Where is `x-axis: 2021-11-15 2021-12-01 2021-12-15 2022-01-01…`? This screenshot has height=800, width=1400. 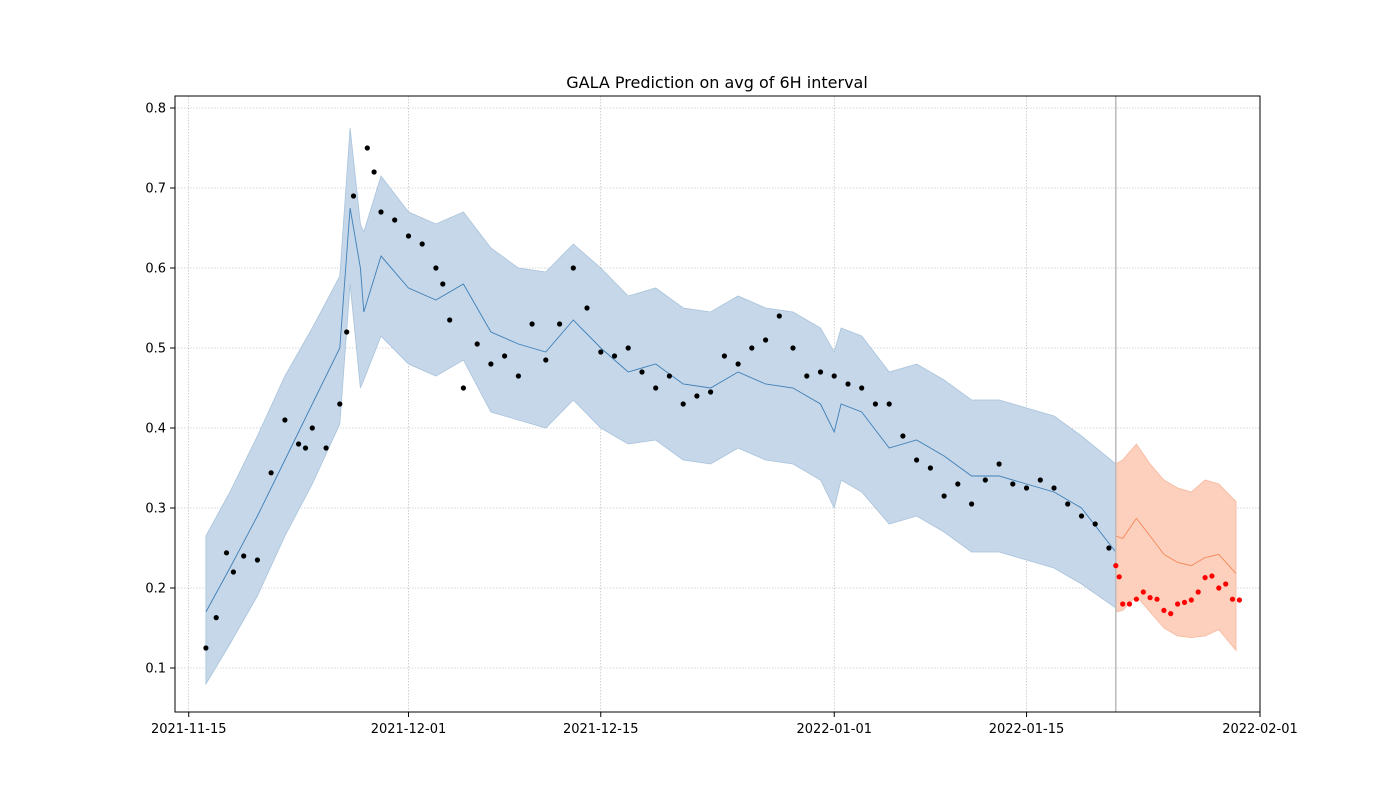
x-axis: 2021-11-15 2021-12-01 2021-12-15 2022-01-01… is located at coordinates (724, 724).